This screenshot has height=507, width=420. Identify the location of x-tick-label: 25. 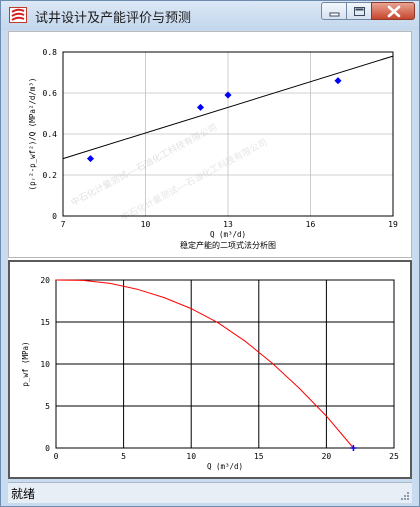
(394, 456).